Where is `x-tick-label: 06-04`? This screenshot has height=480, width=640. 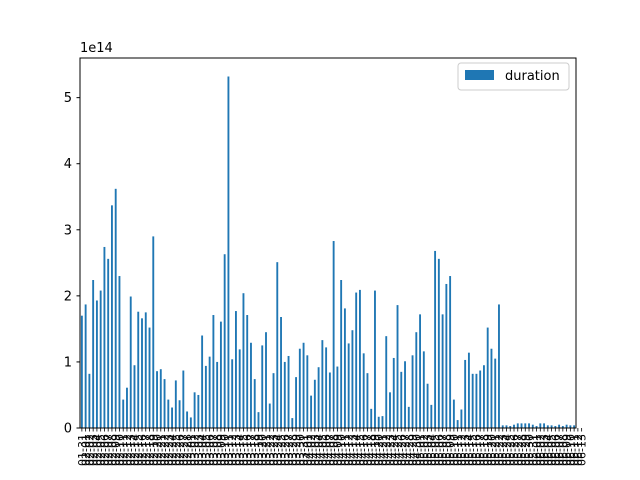 x-tick-label: 06-04 is located at coordinates (548, 450).